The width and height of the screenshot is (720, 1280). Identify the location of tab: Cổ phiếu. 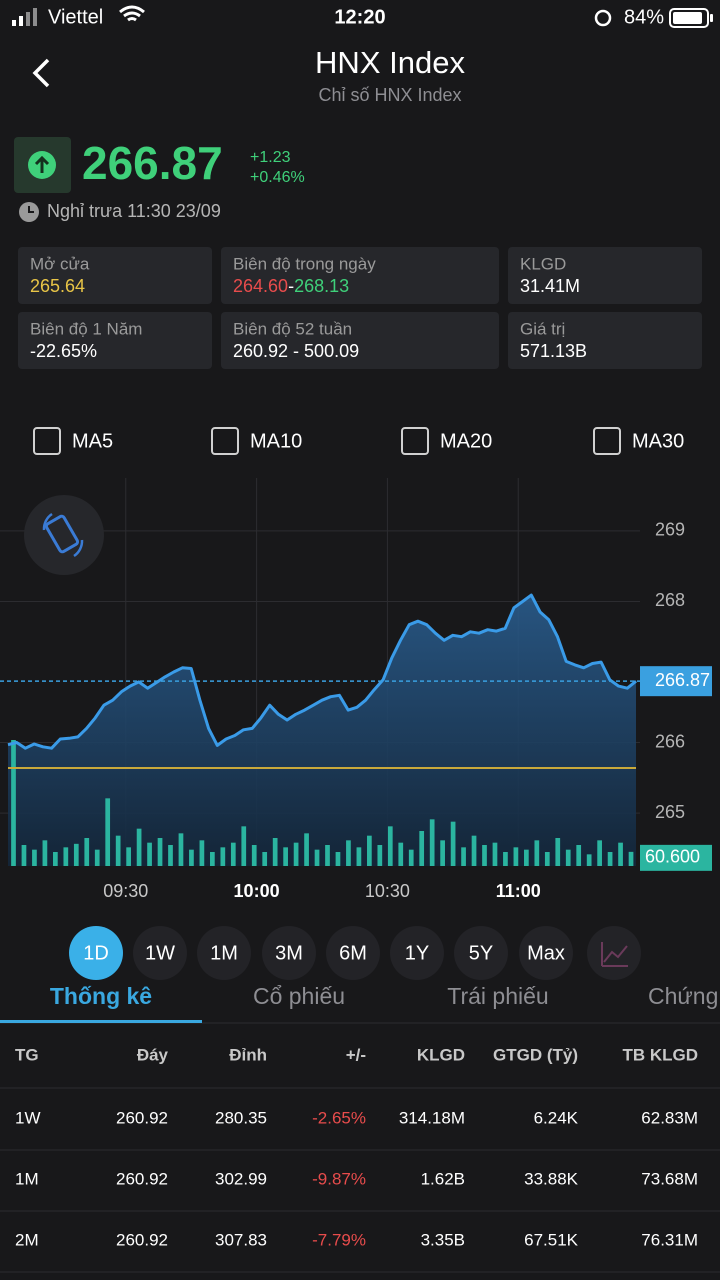
(299, 996).